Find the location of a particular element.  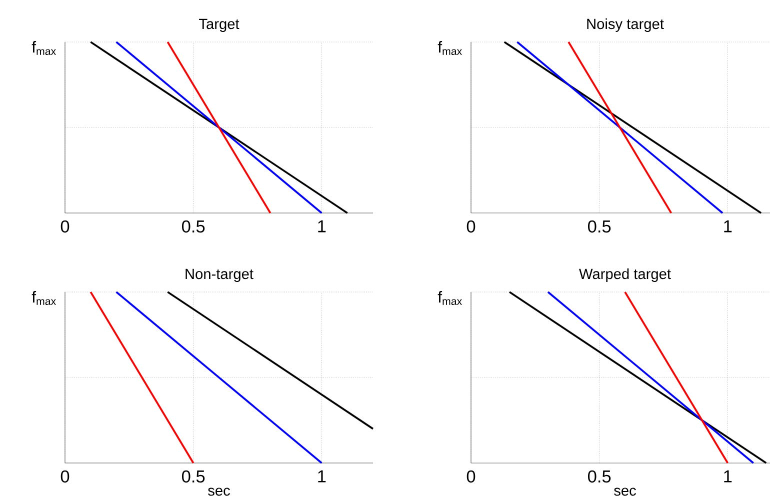

chart-title: Target is located at coordinates (219, 25).